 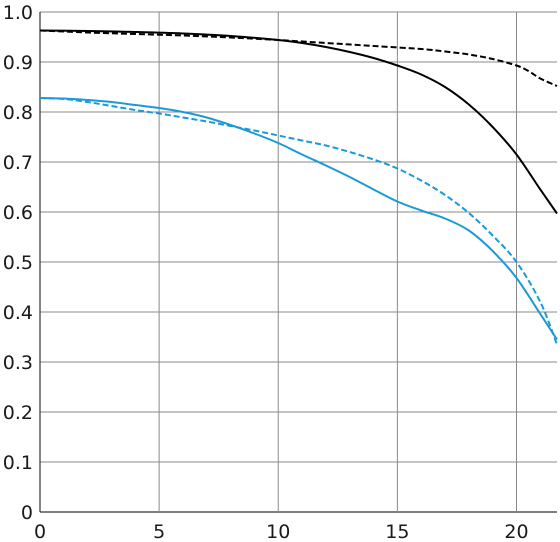 I want to click on y-tick-label: 0.2, so click(x=18, y=413).